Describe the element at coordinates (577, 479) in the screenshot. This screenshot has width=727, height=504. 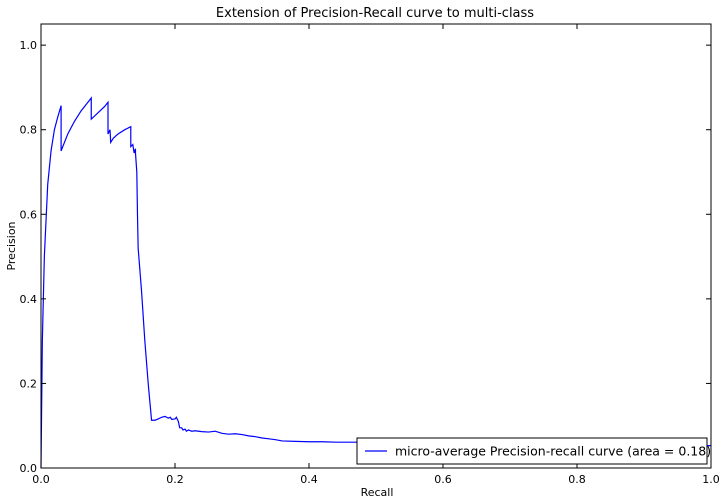
I see `x-tick-label: 0.8` at that location.